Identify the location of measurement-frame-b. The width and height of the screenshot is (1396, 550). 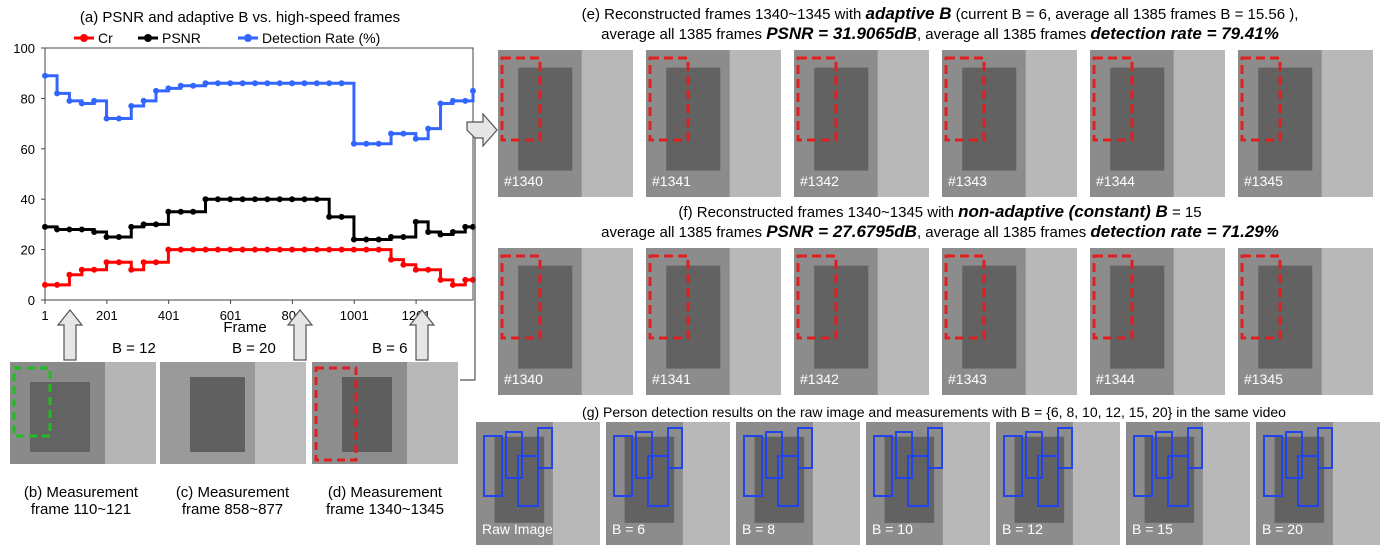
(83, 413).